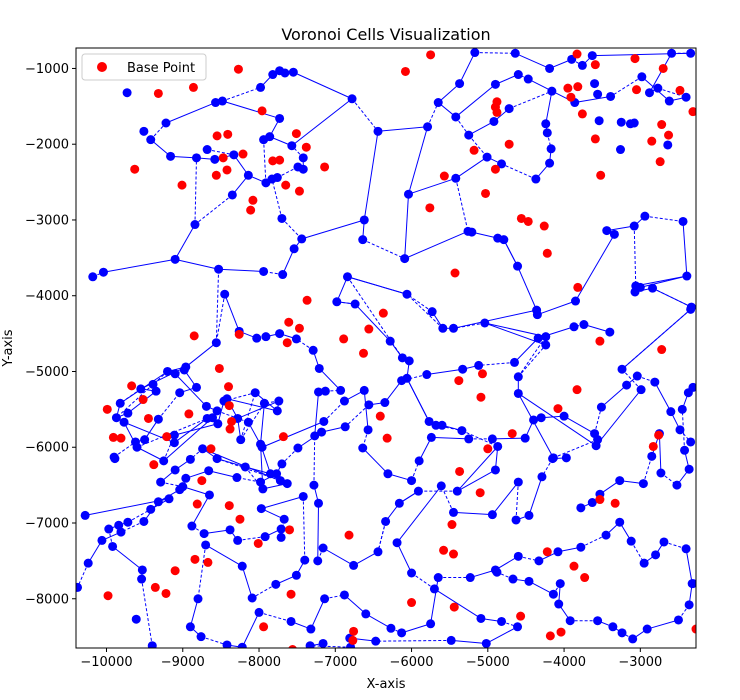  Describe the element at coordinates (144, 67) in the screenshot. I see `legend: Base Point` at that location.